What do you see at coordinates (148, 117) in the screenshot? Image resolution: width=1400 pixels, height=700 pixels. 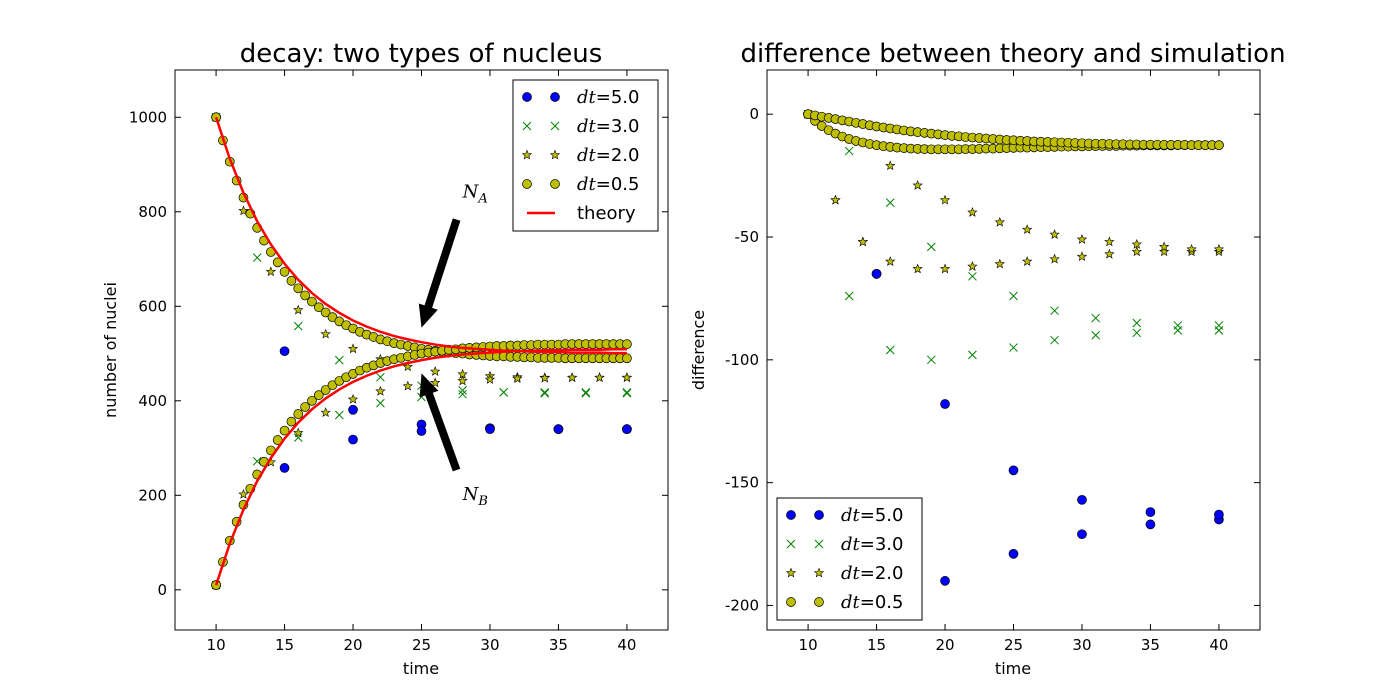 I see `decay-chart-y-tick-label: 1000` at bounding box center [148, 117].